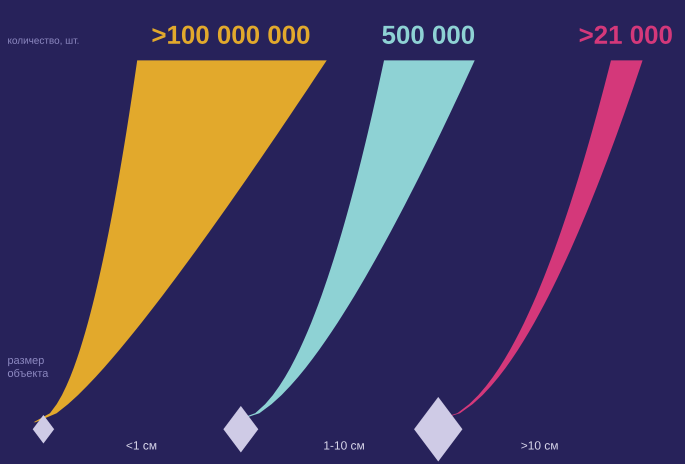 This screenshot has width=685, height=464. What do you see at coordinates (43, 42) in the screenshot?
I see `text: количество, шт.` at bounding box center [43, 42].